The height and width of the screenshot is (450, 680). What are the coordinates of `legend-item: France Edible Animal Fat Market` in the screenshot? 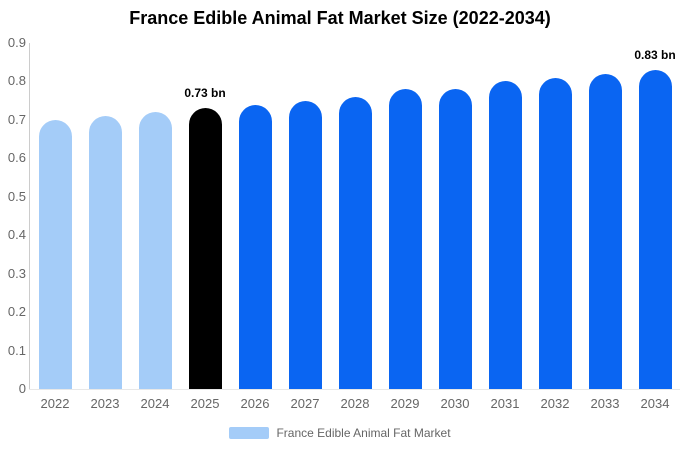 It's located at (340, 433).